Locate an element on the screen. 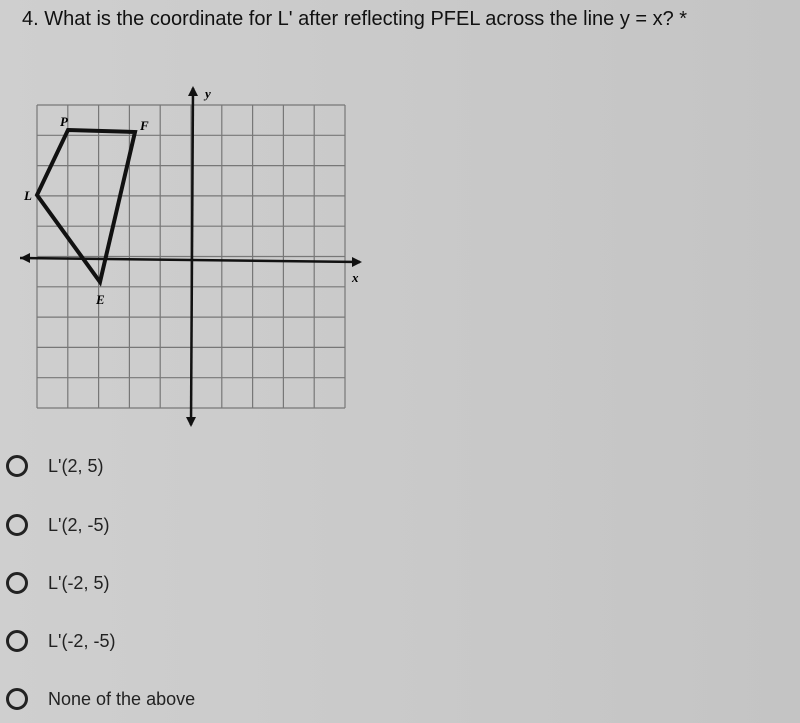 The height and width of the screenshot is (723, 800). option: L'(-2, 5) is located at coordinates (57, 583).